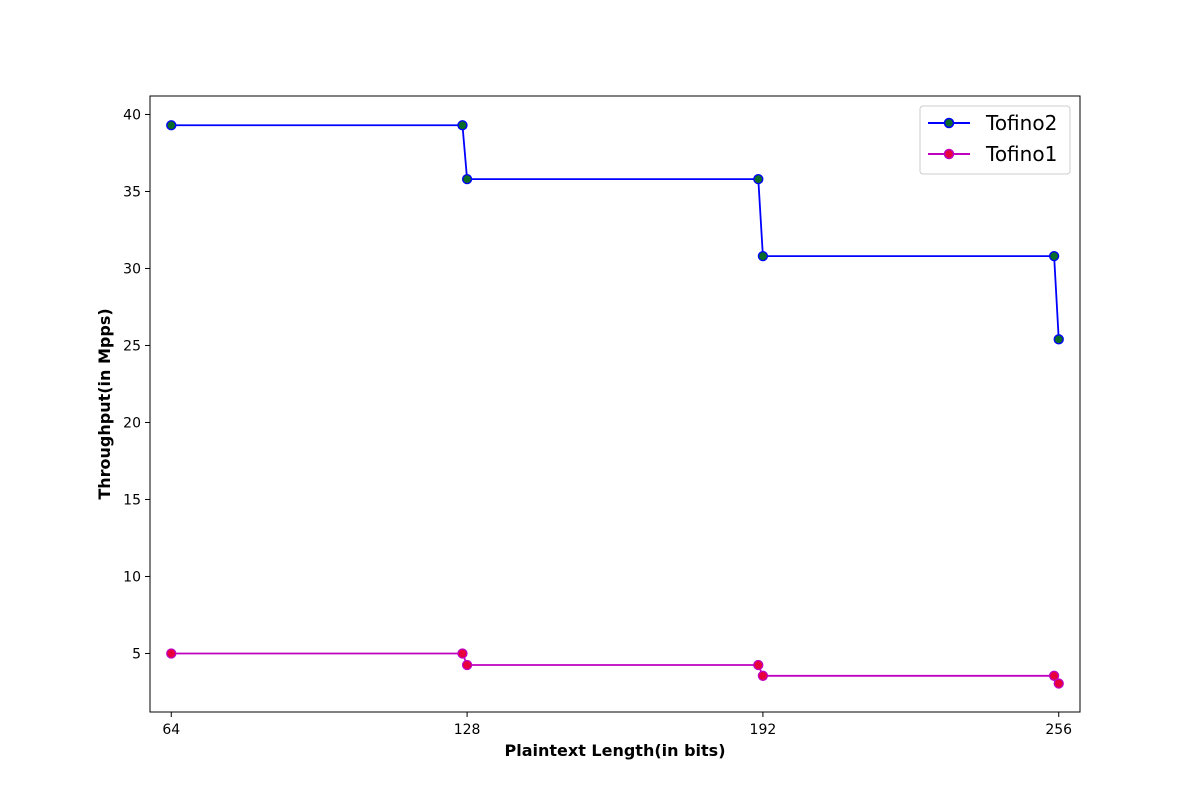 Image resolution: width=1200 pixels, height=804 pixels. Describe the element at coordinates (617, 725) in the screenshot. I see `x-axis-ticks: 64 128 192 256` at that location.